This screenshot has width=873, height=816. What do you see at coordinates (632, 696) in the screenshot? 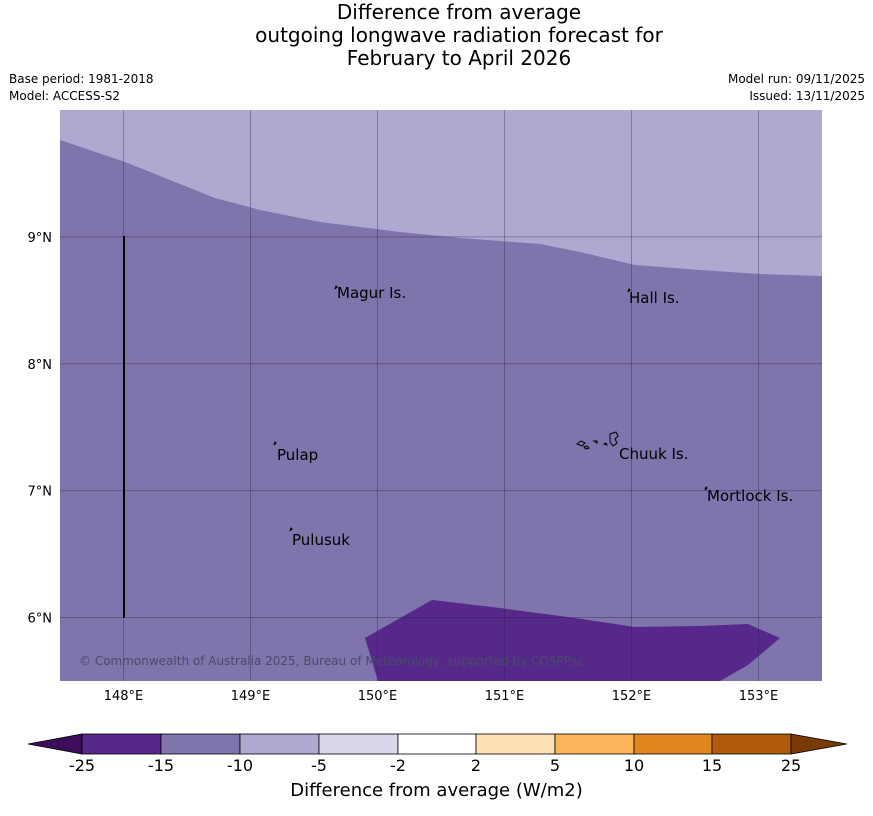
I see `lon-tick-label: 152°E` at bounding box center [632, 696].